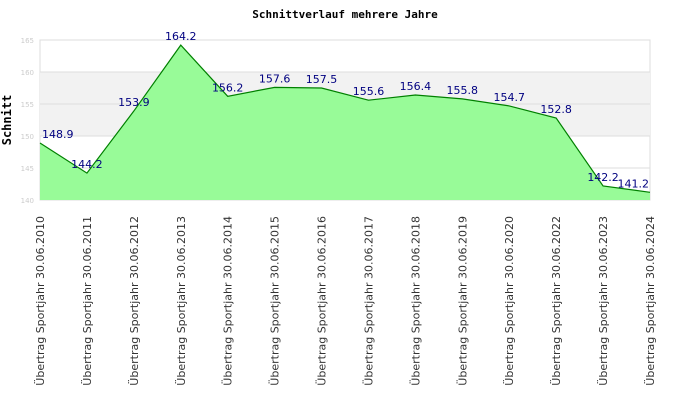  I want to click on data-label: 144.2, so click(87, 164).